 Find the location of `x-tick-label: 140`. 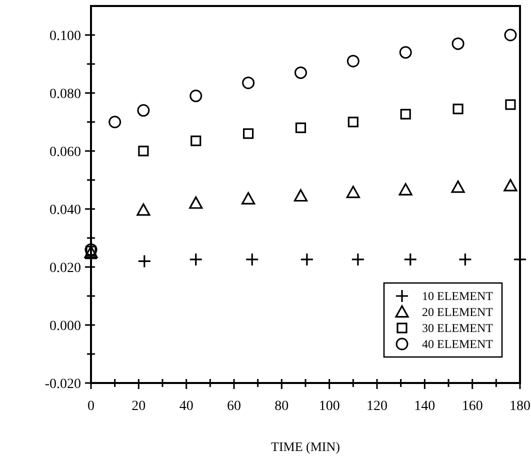

x-tick-label: 140 is located at coordinates (425, 406).